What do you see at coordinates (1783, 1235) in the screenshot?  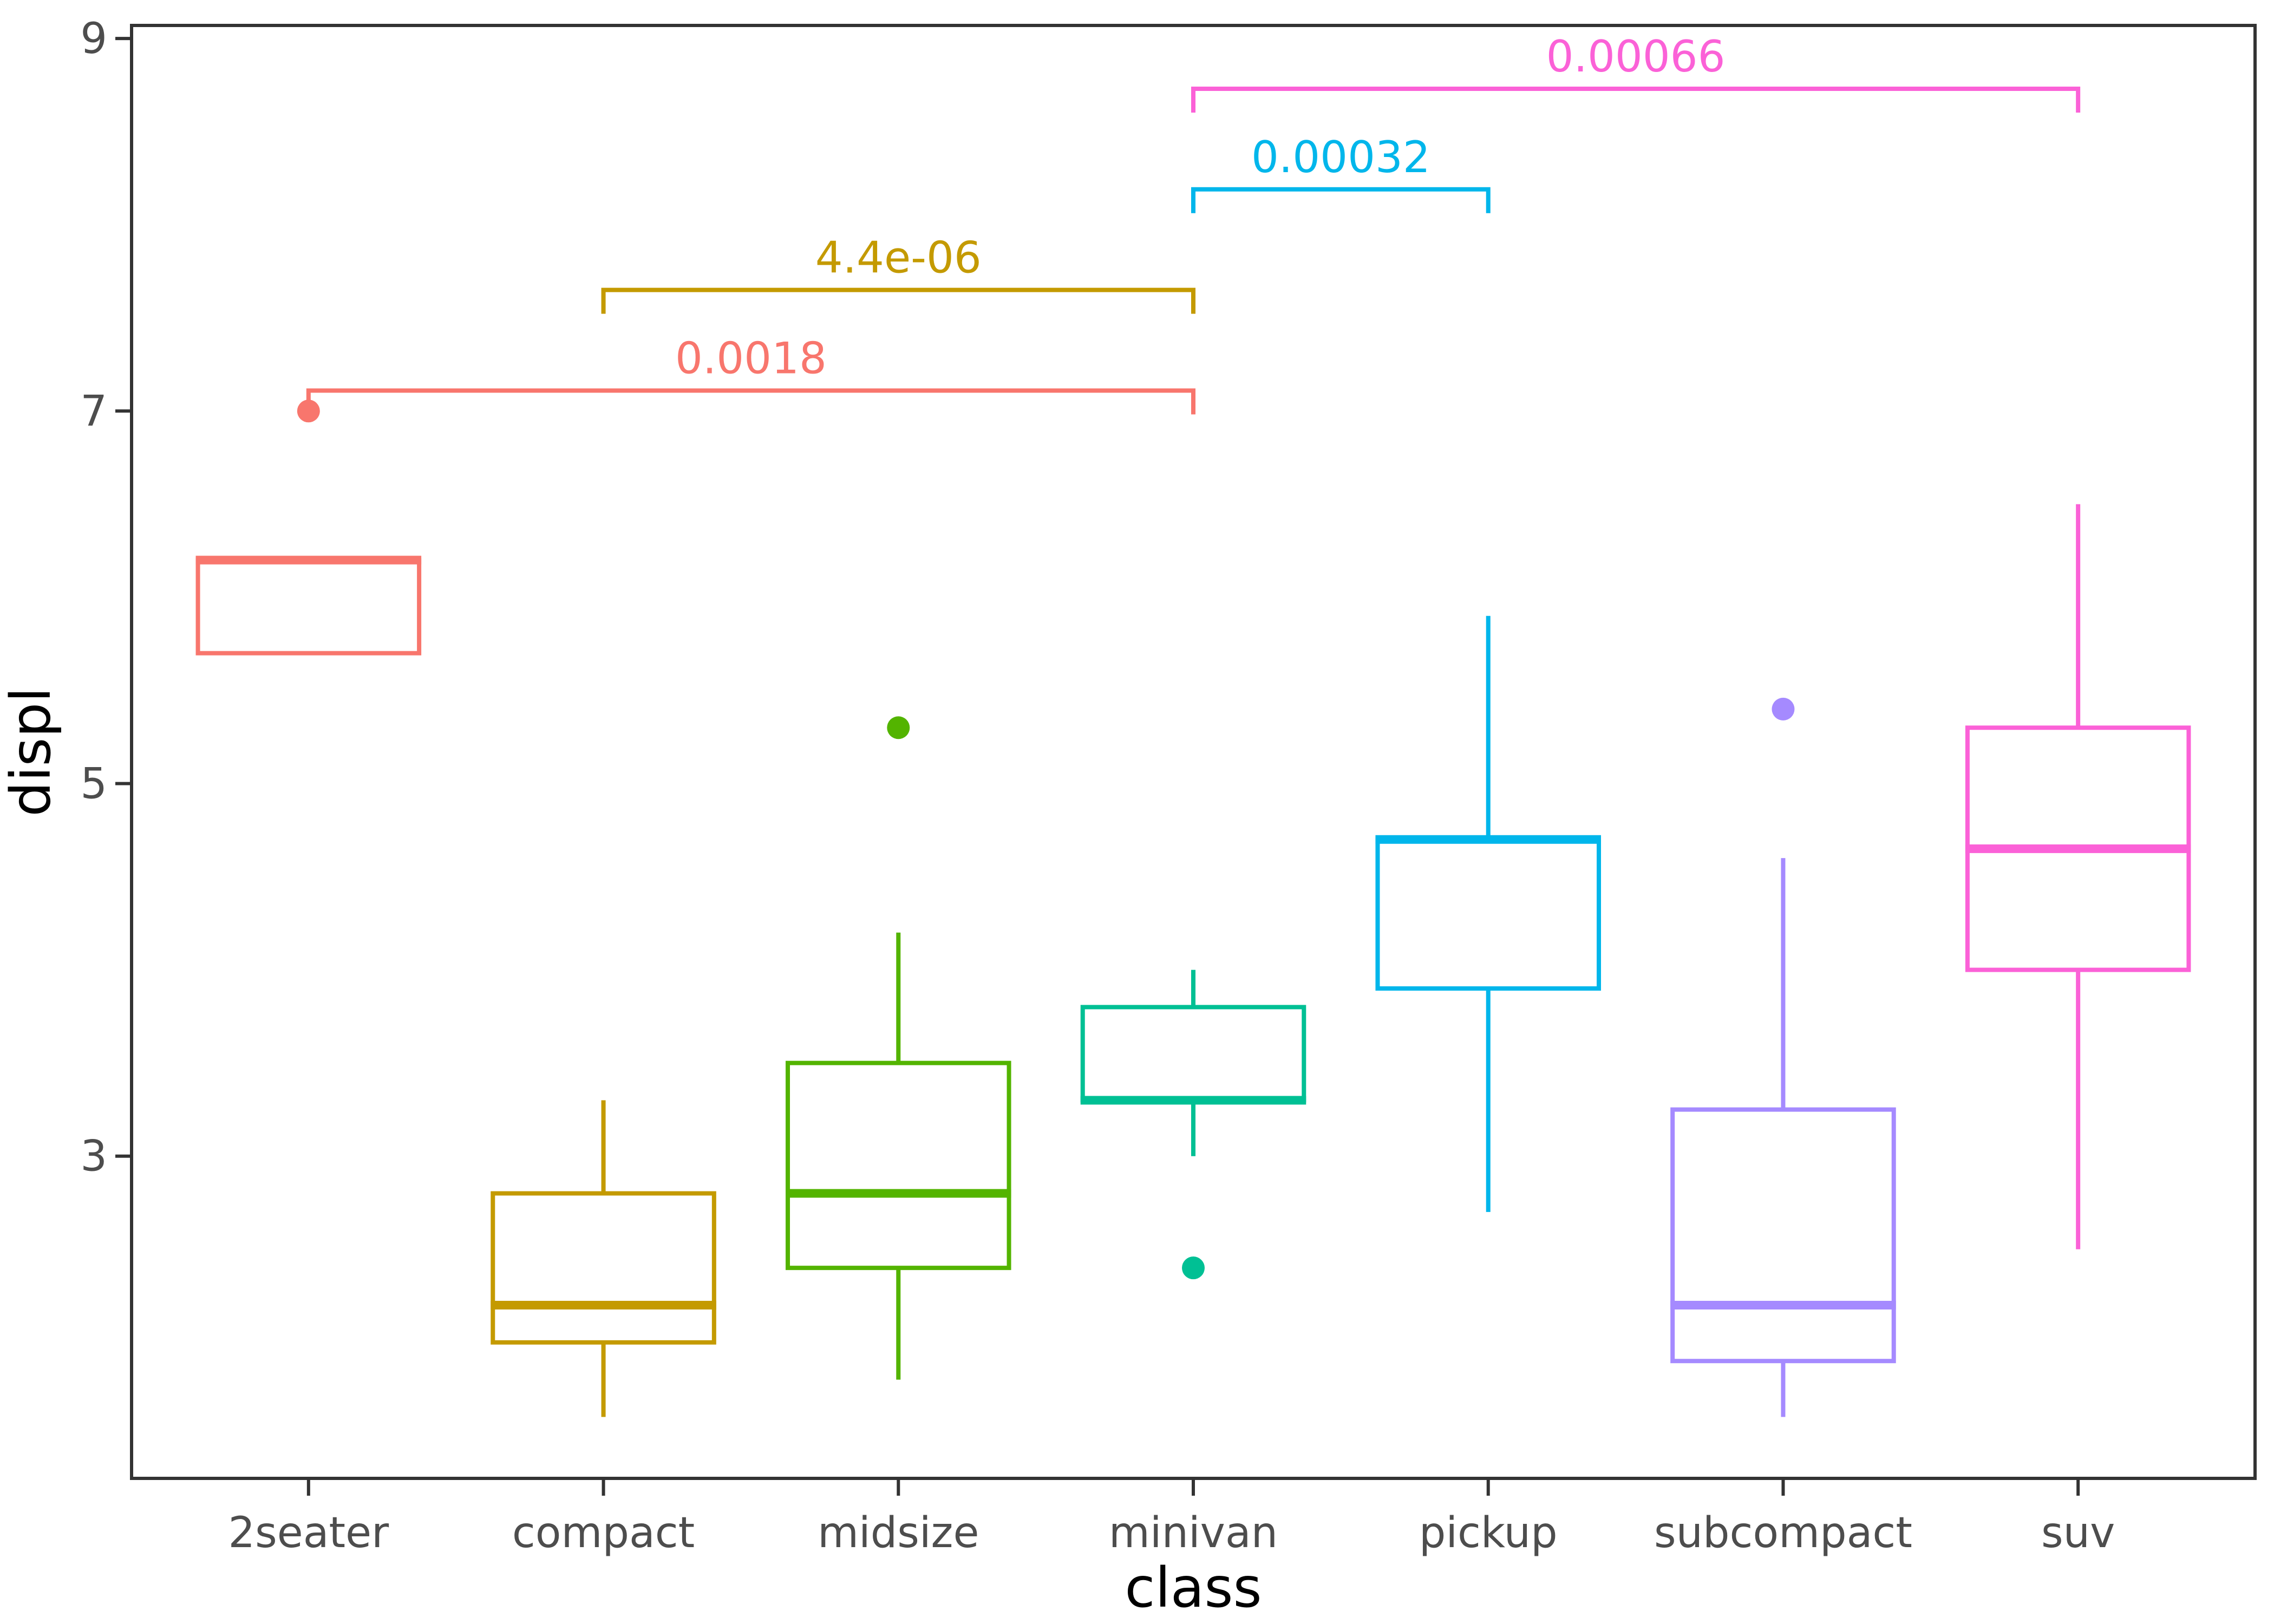 I see `box-subcompact` at bounding box center [1783, 1235].